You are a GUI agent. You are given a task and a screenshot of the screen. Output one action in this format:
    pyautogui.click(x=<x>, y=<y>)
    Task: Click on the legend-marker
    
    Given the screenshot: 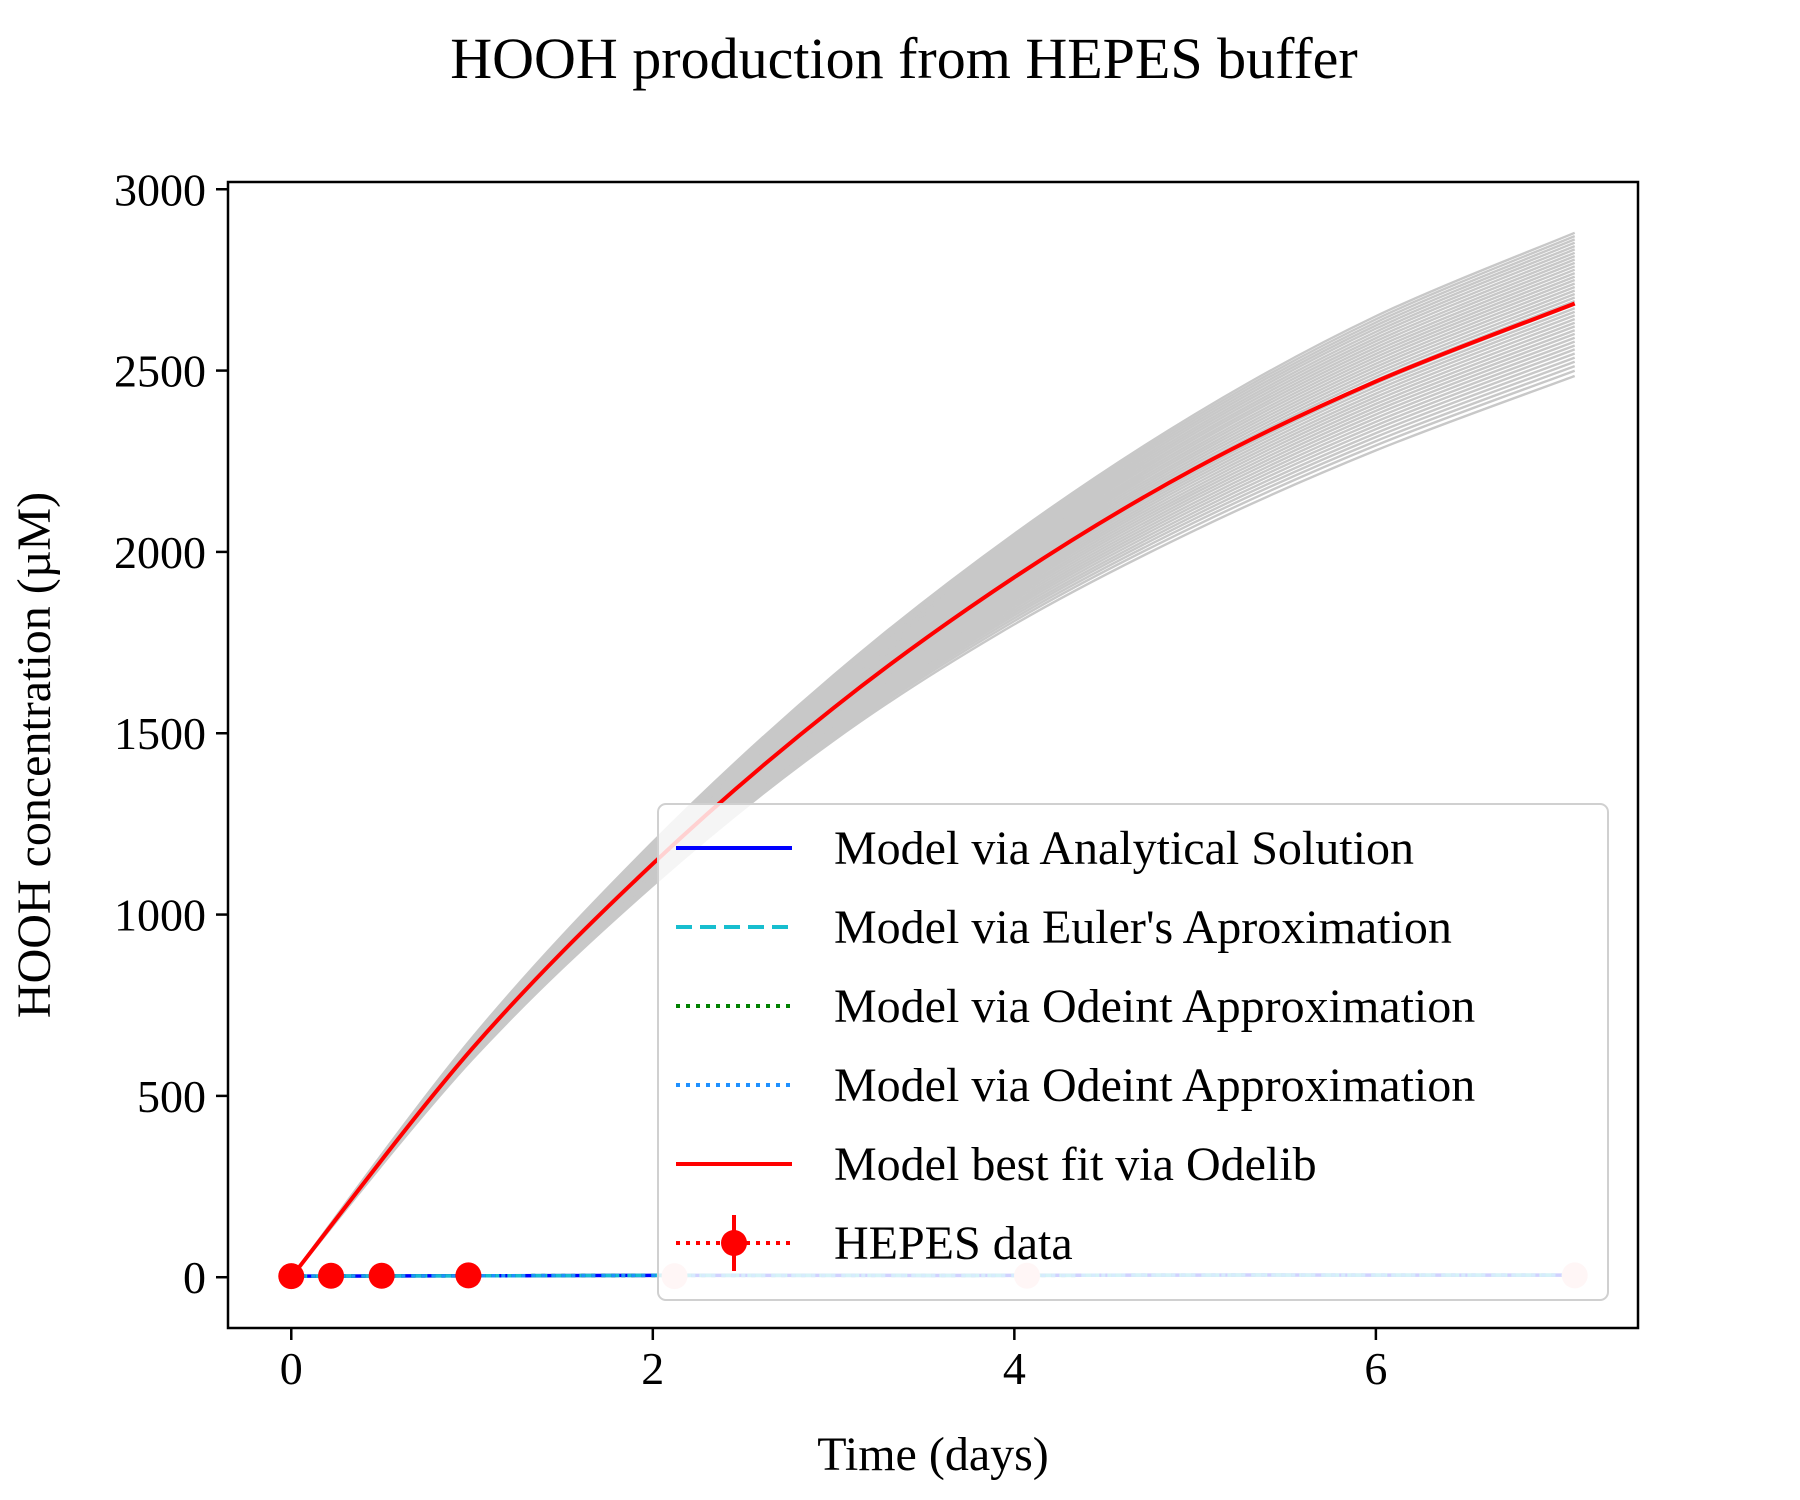 What is the action you would take?
    pyautogui.click(x=734, y=1243)
    